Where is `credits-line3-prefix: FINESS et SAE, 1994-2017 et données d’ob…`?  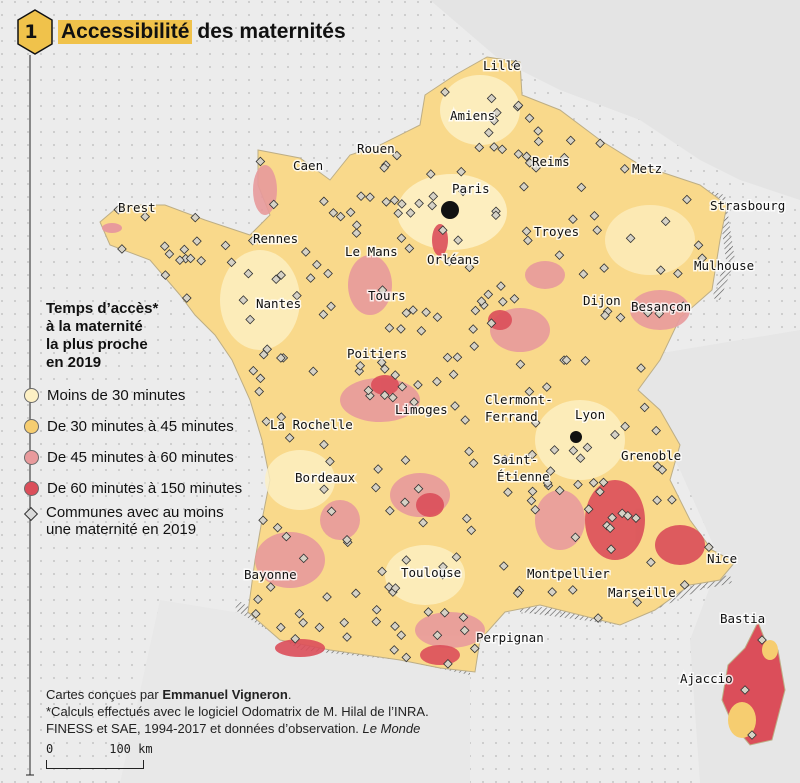
credits-line3-prefix: FINESS et SAE, 1994-2017 et données d’ob… is located at coordinates (204, 728).